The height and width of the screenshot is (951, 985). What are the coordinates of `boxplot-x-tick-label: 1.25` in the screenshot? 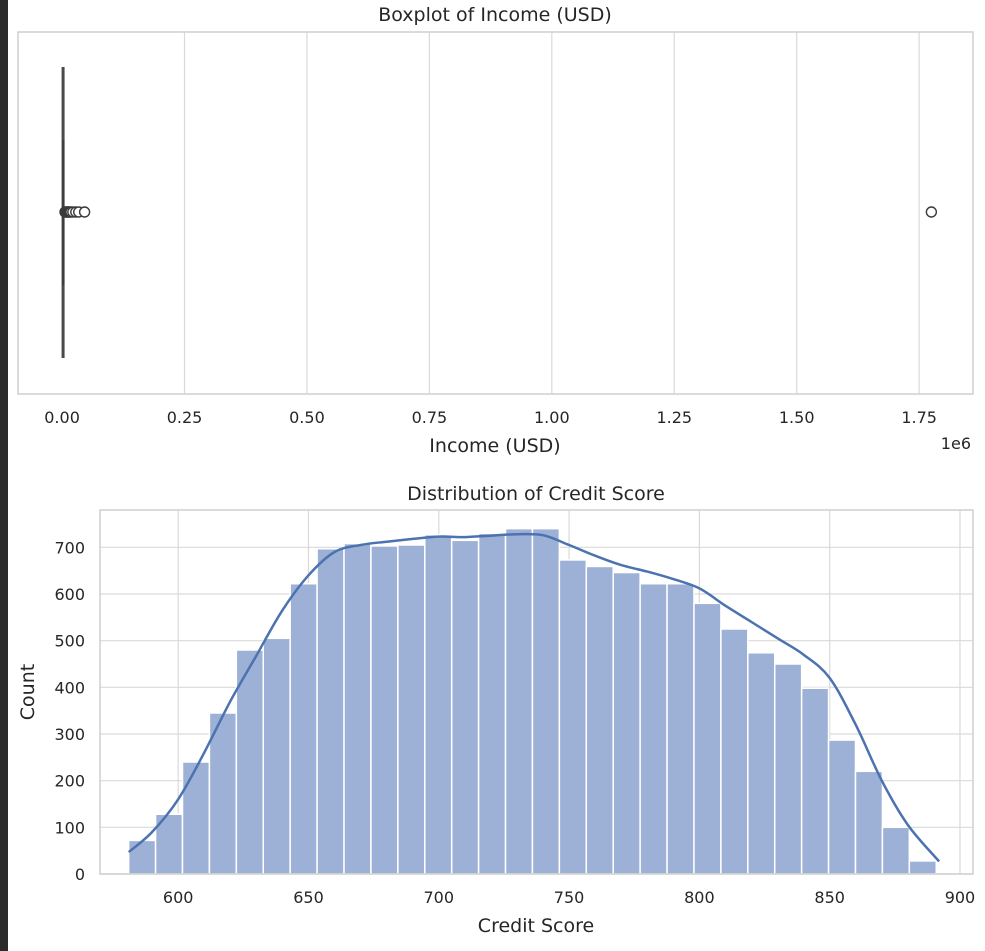 It's located at (674, 417).